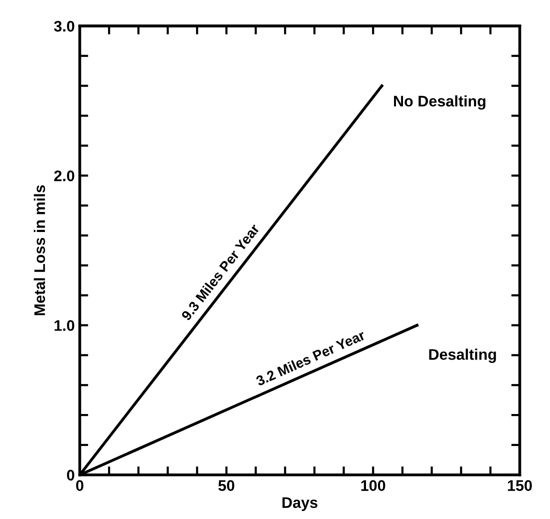 The width and height of the screenshot is (550, 519). Describe the element at coordinates (300, 504) in the screenshot. I see `x-axis-title: Days` at that location.